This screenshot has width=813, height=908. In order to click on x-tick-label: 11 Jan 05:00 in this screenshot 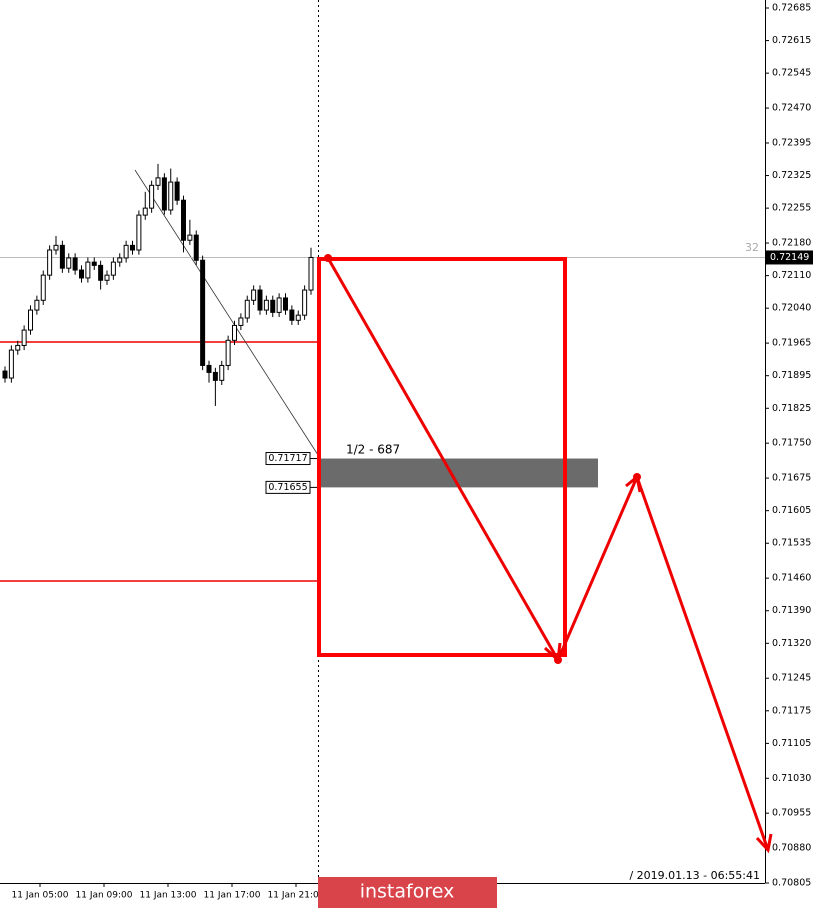, I will do `click(40, 896)`.